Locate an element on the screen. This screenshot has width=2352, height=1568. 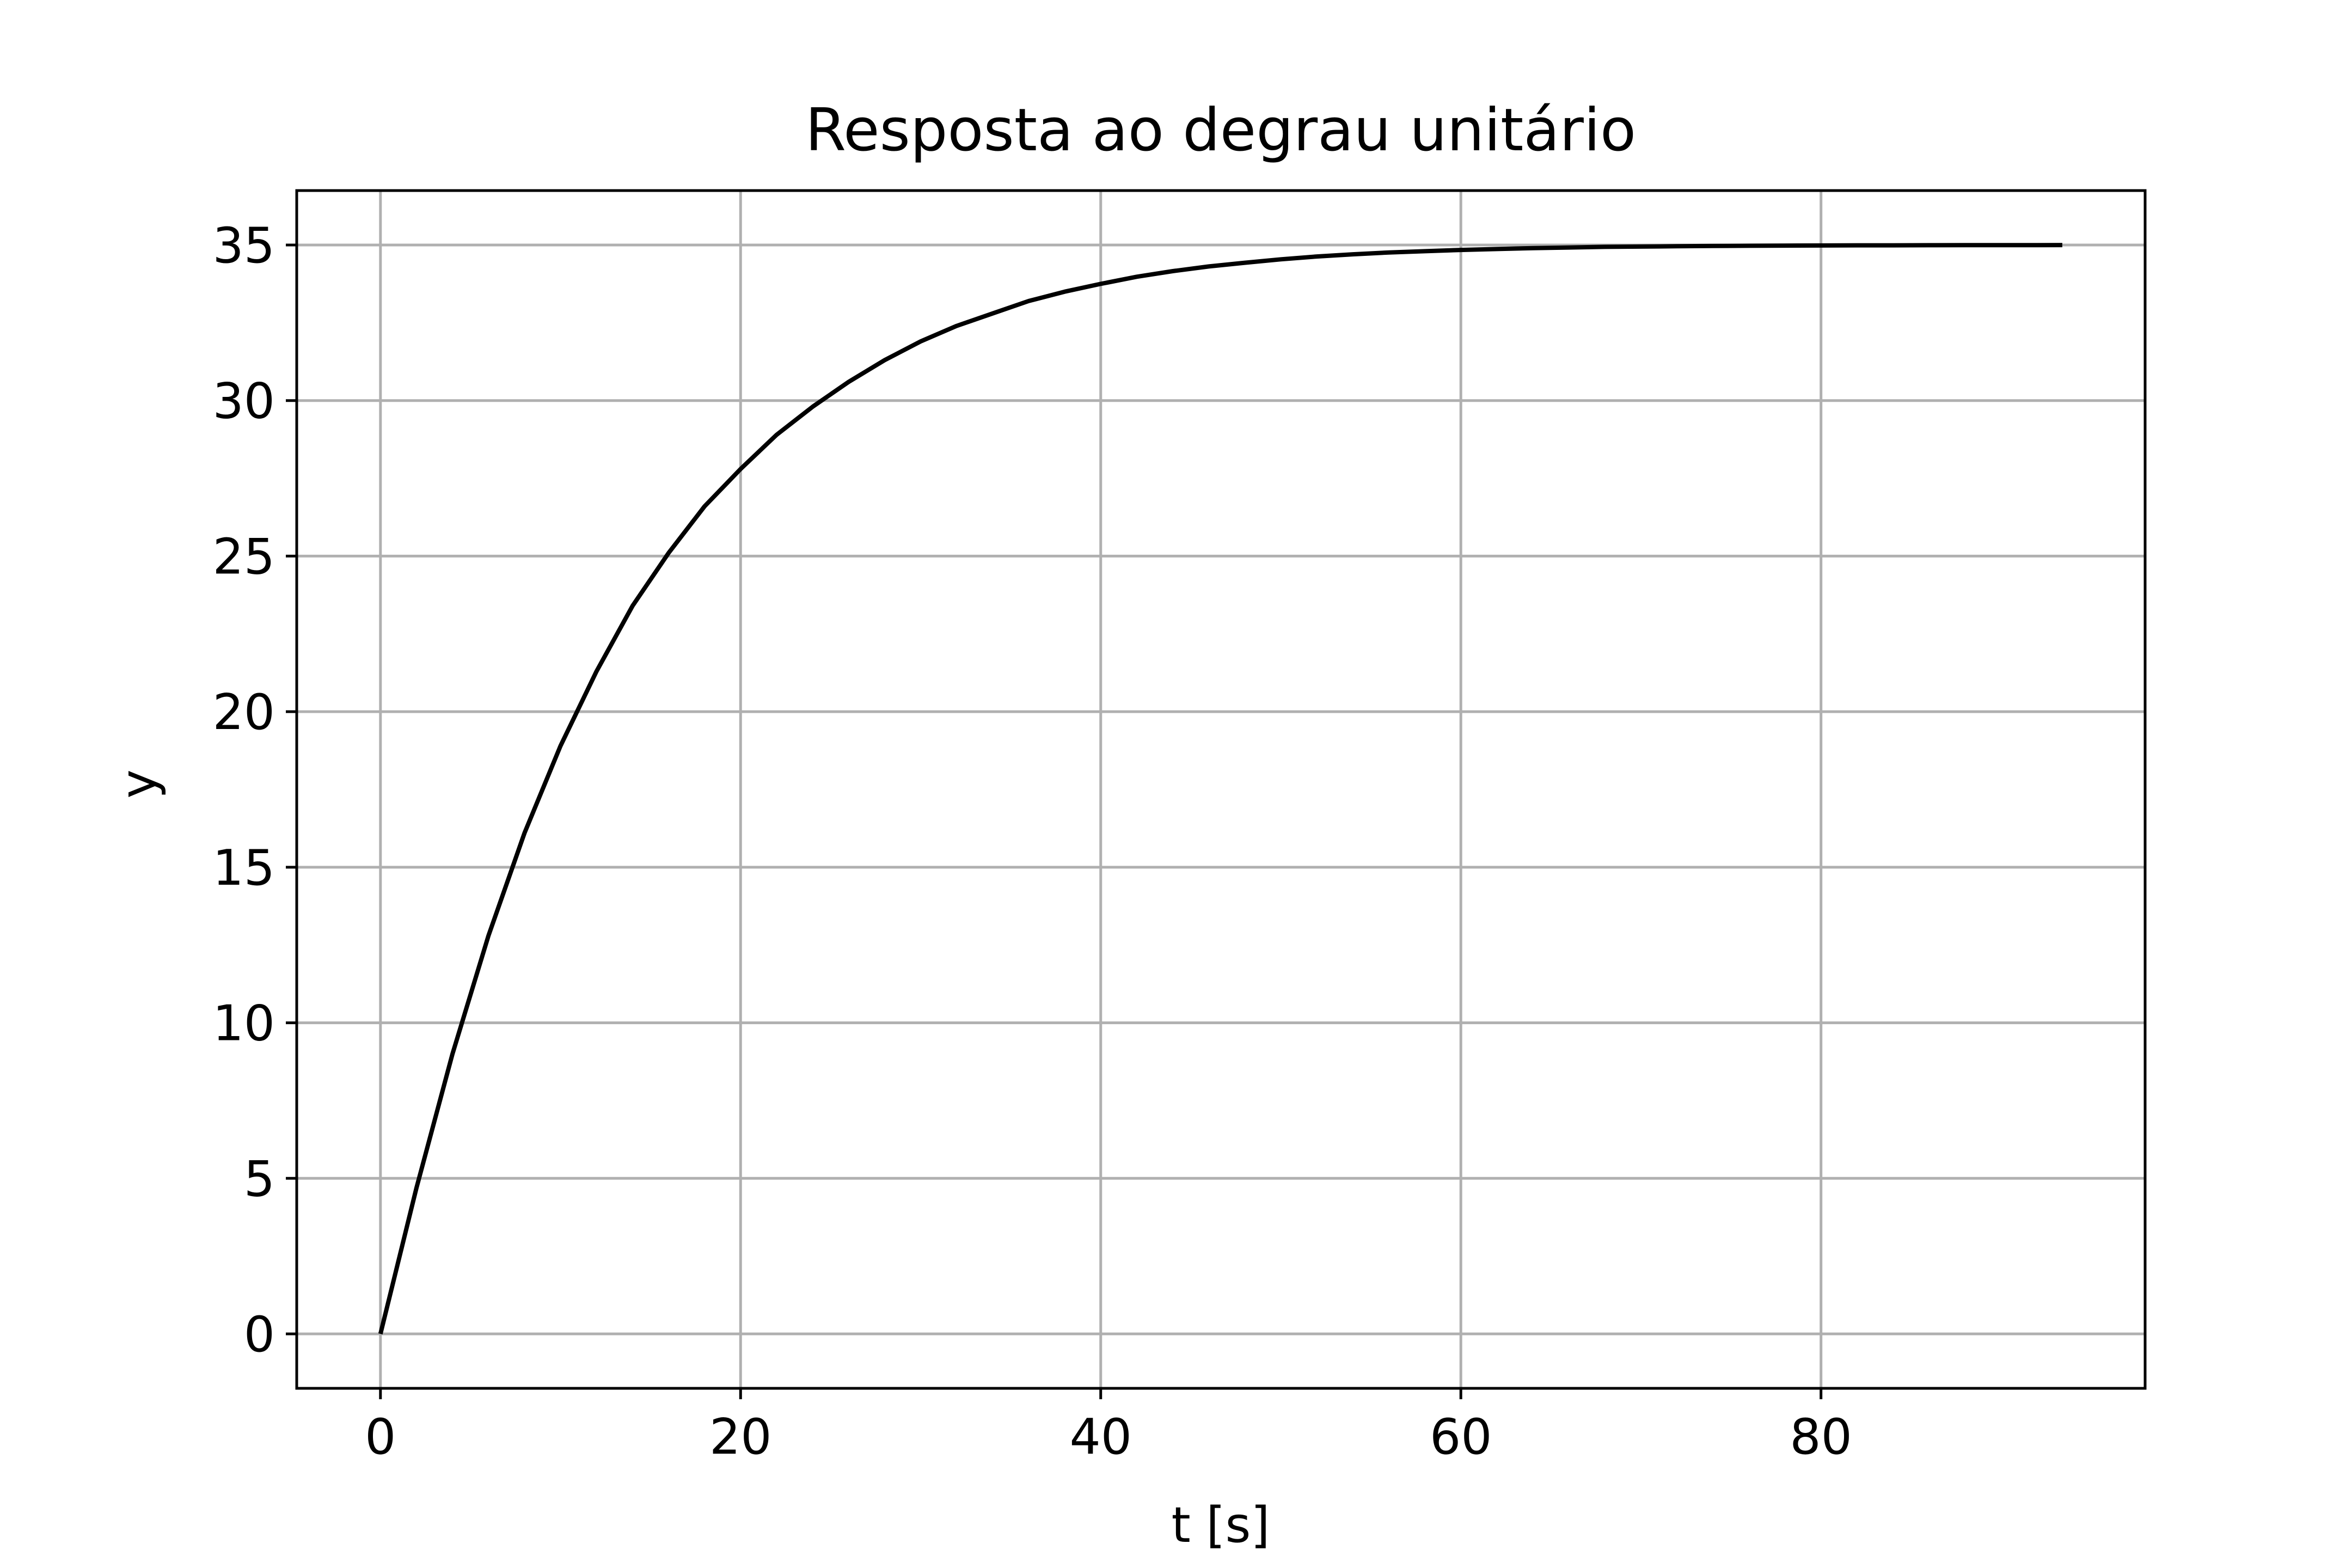
y-axis-label: y is located at coordinates (138, 783).